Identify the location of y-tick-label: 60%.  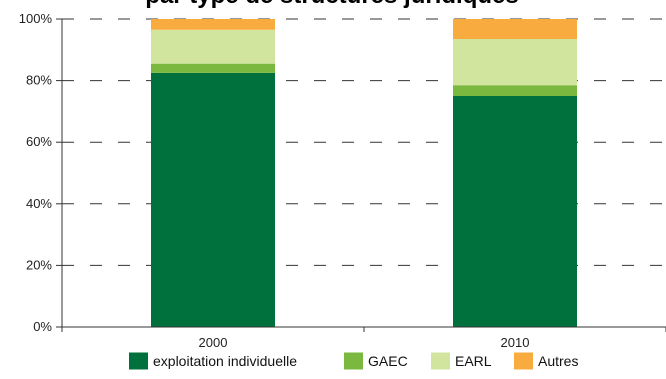
(39, 141).